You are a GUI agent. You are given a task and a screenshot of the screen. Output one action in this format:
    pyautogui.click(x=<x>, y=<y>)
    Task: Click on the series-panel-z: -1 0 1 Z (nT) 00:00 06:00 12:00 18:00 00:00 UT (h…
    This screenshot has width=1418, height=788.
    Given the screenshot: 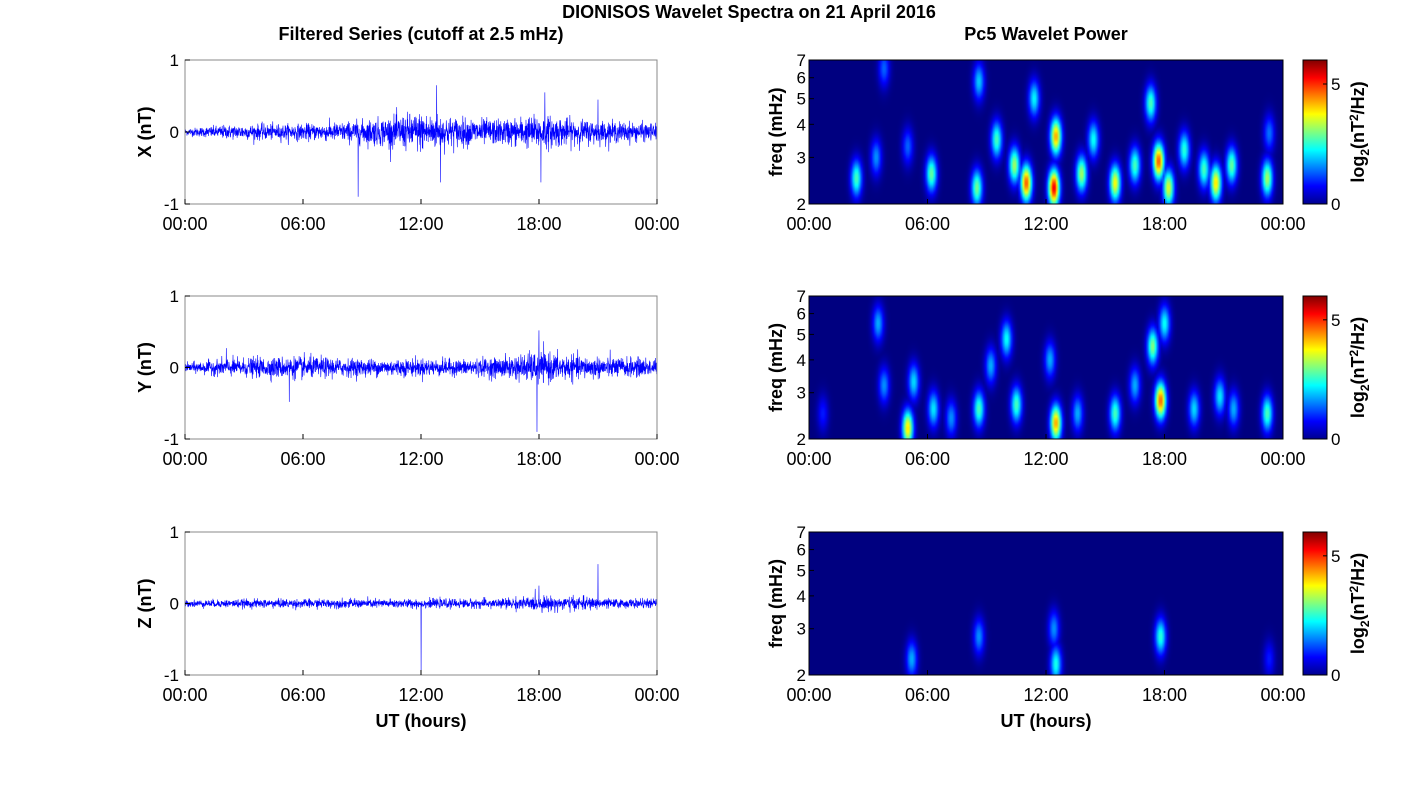 What is the action you would take?
    pyautogui.click(x=407, y=627)
    